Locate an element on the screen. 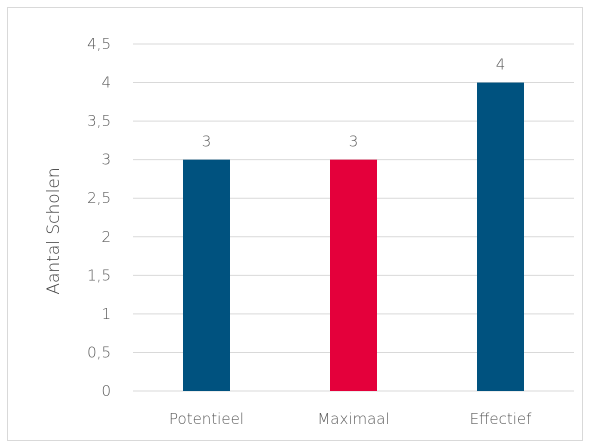 This screenshot has height=448, width=591. y-tick-label: 0 is located at coordinates (106, 391).